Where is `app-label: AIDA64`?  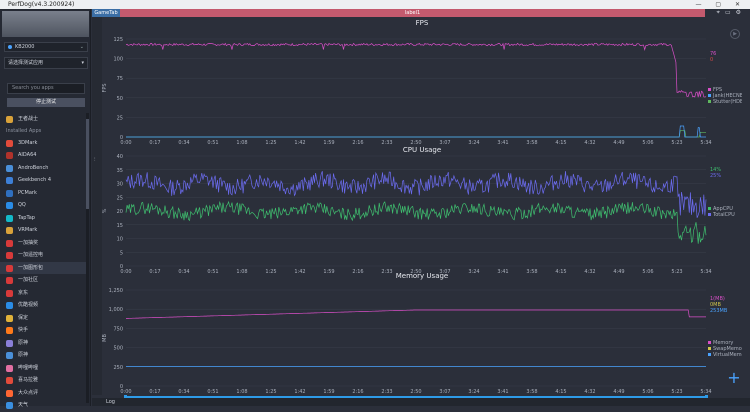
app-label: AIDA64 is located at coordinates (27, 155).